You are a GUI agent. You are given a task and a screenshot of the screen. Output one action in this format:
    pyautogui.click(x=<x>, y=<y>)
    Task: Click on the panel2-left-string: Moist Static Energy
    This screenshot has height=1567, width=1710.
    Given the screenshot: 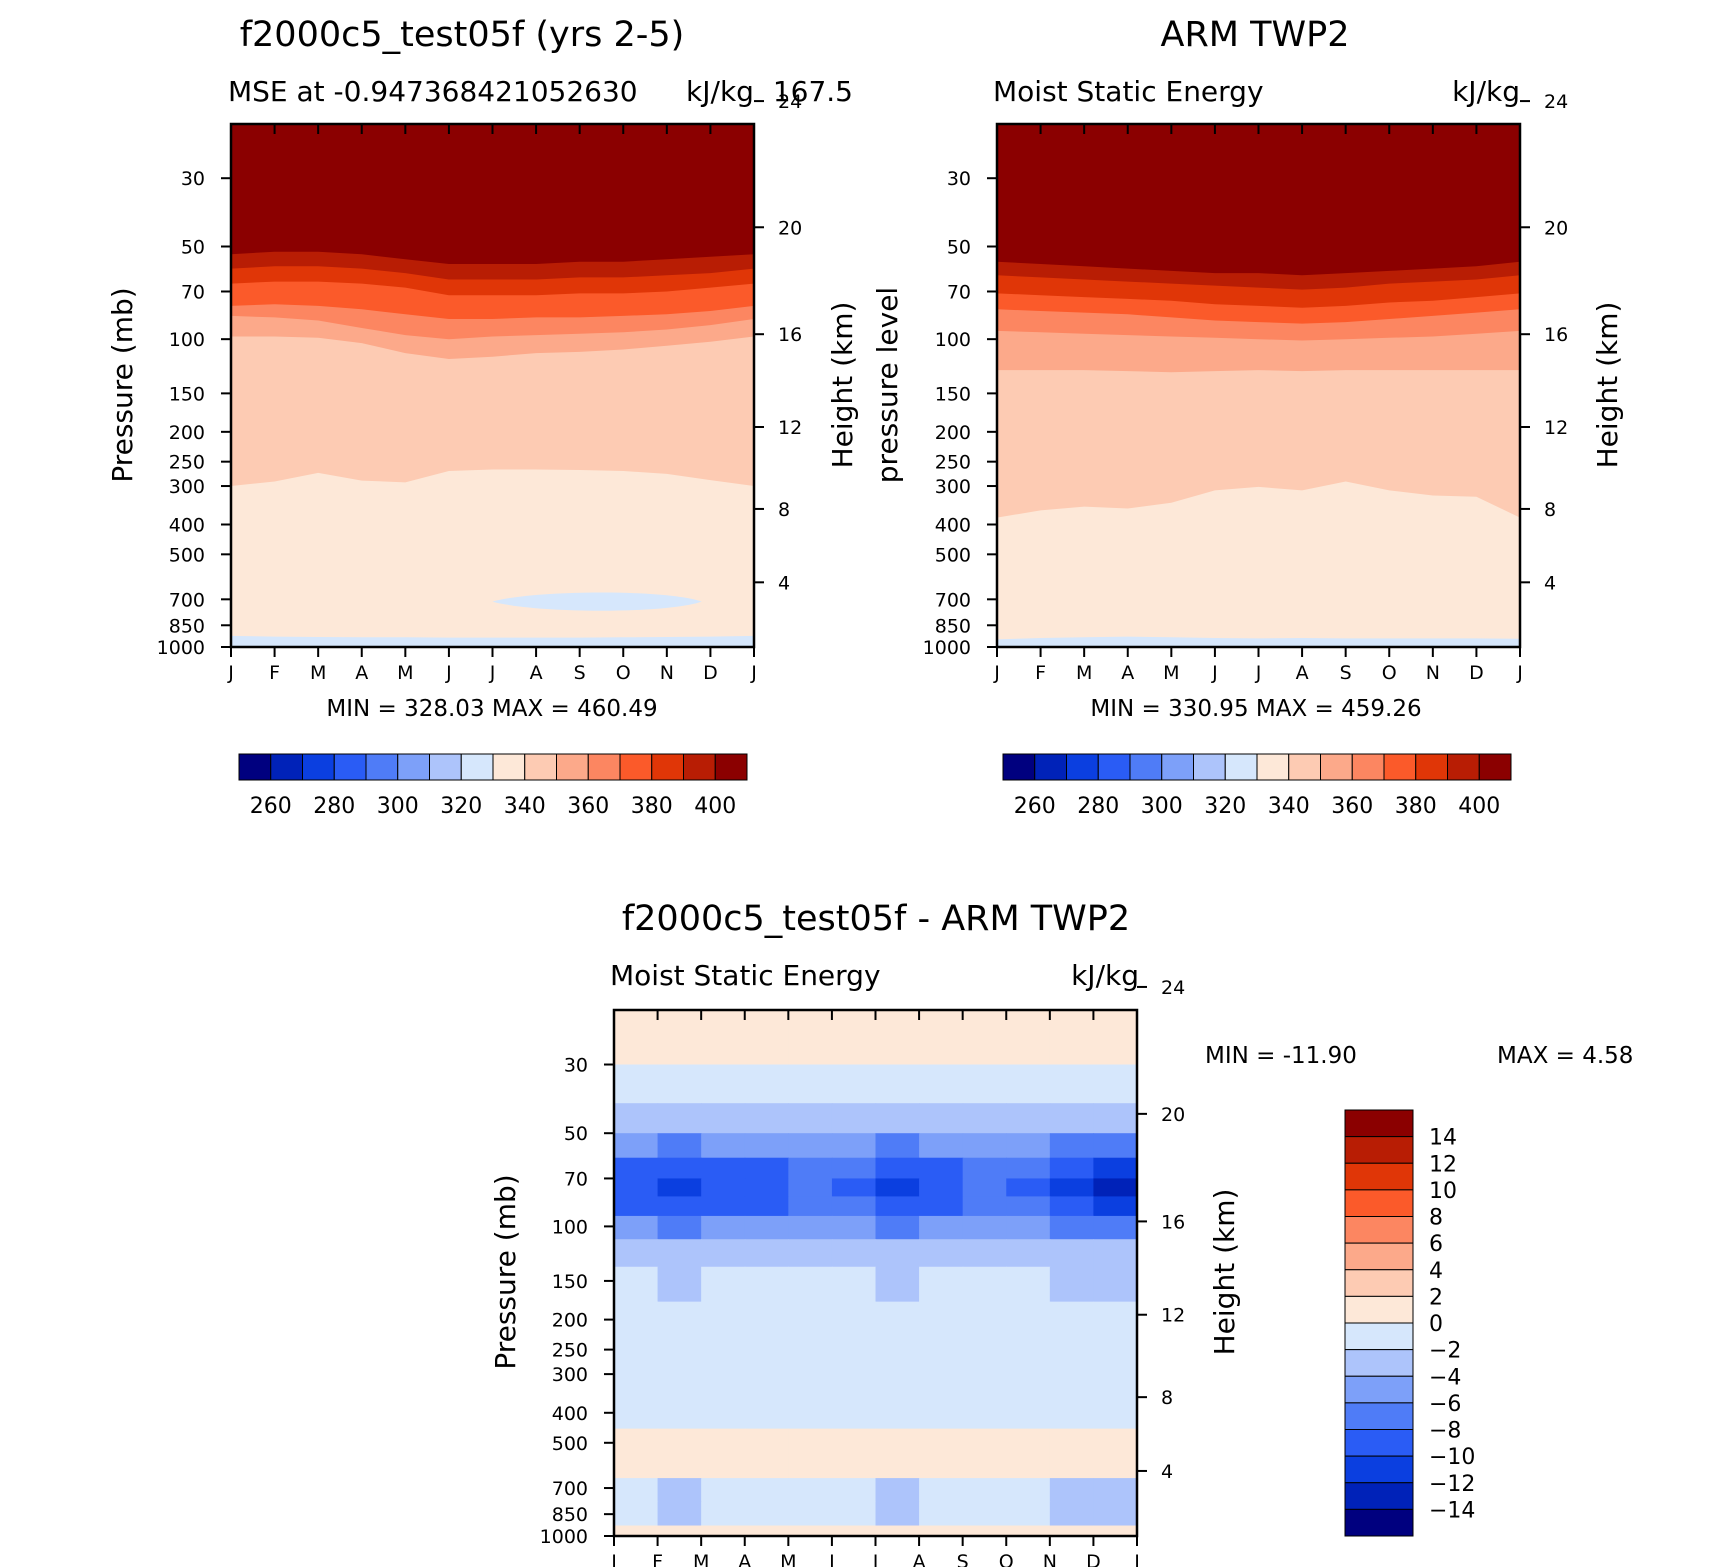 What is the action you would take?
    pyautogui.click(x=1128, y=91)
    